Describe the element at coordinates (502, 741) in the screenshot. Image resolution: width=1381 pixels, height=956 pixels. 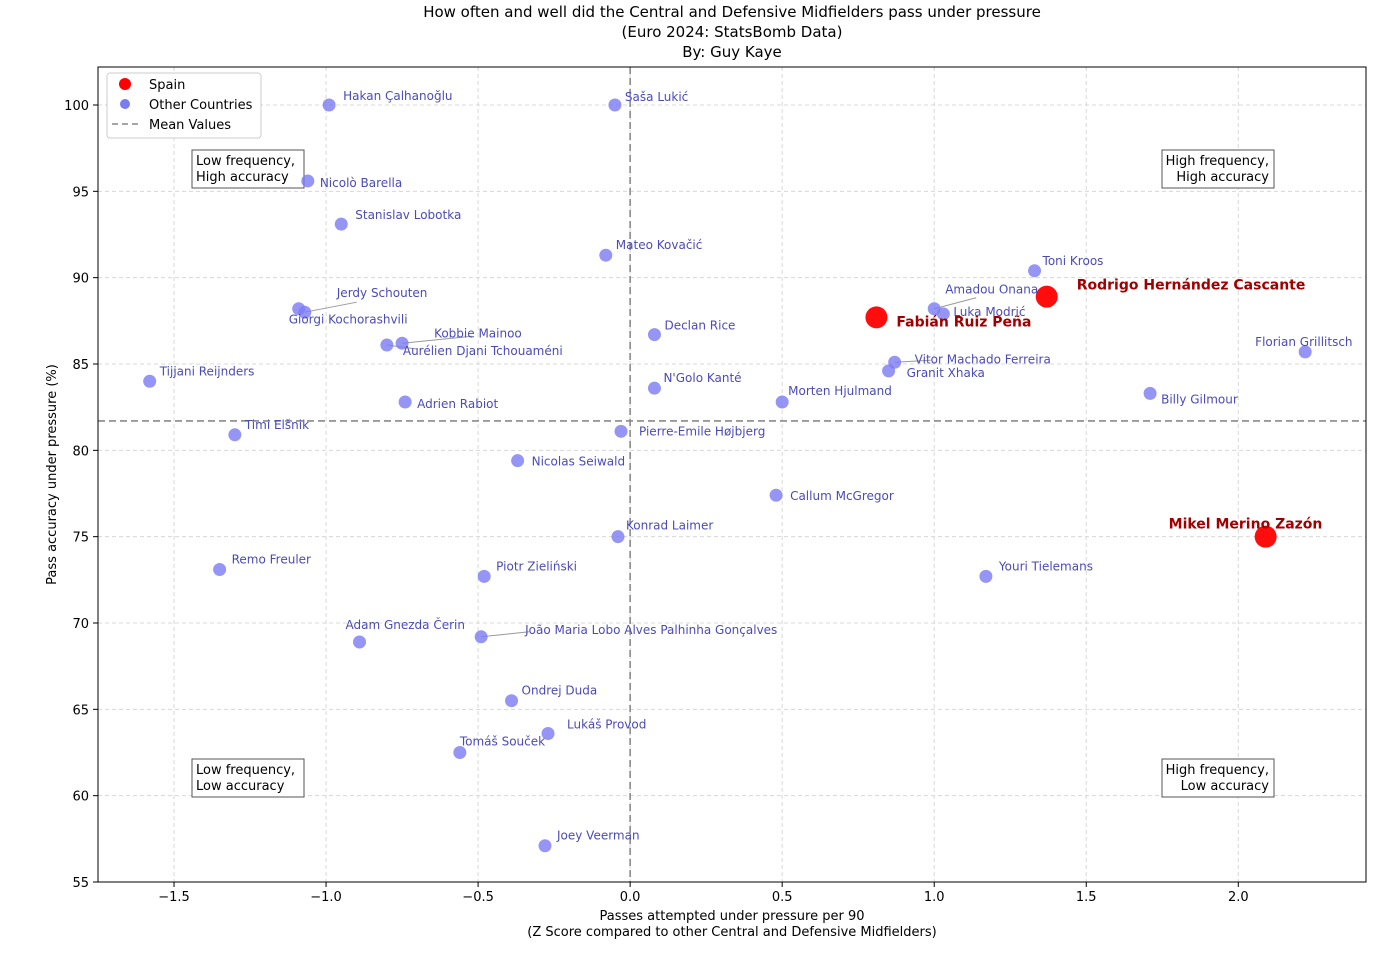
I see `other-point-label: Tomáš Souček` at that location.